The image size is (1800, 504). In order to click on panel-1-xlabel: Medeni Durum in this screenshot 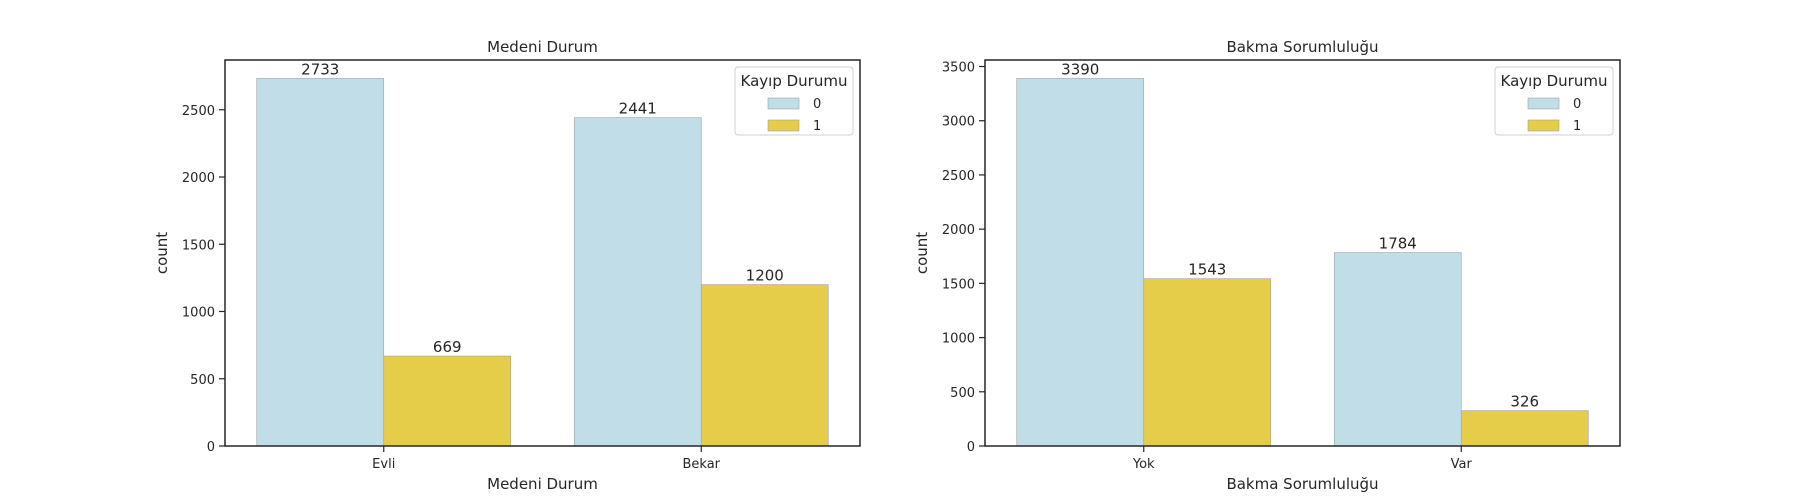, I will do `click(542, 484)`.